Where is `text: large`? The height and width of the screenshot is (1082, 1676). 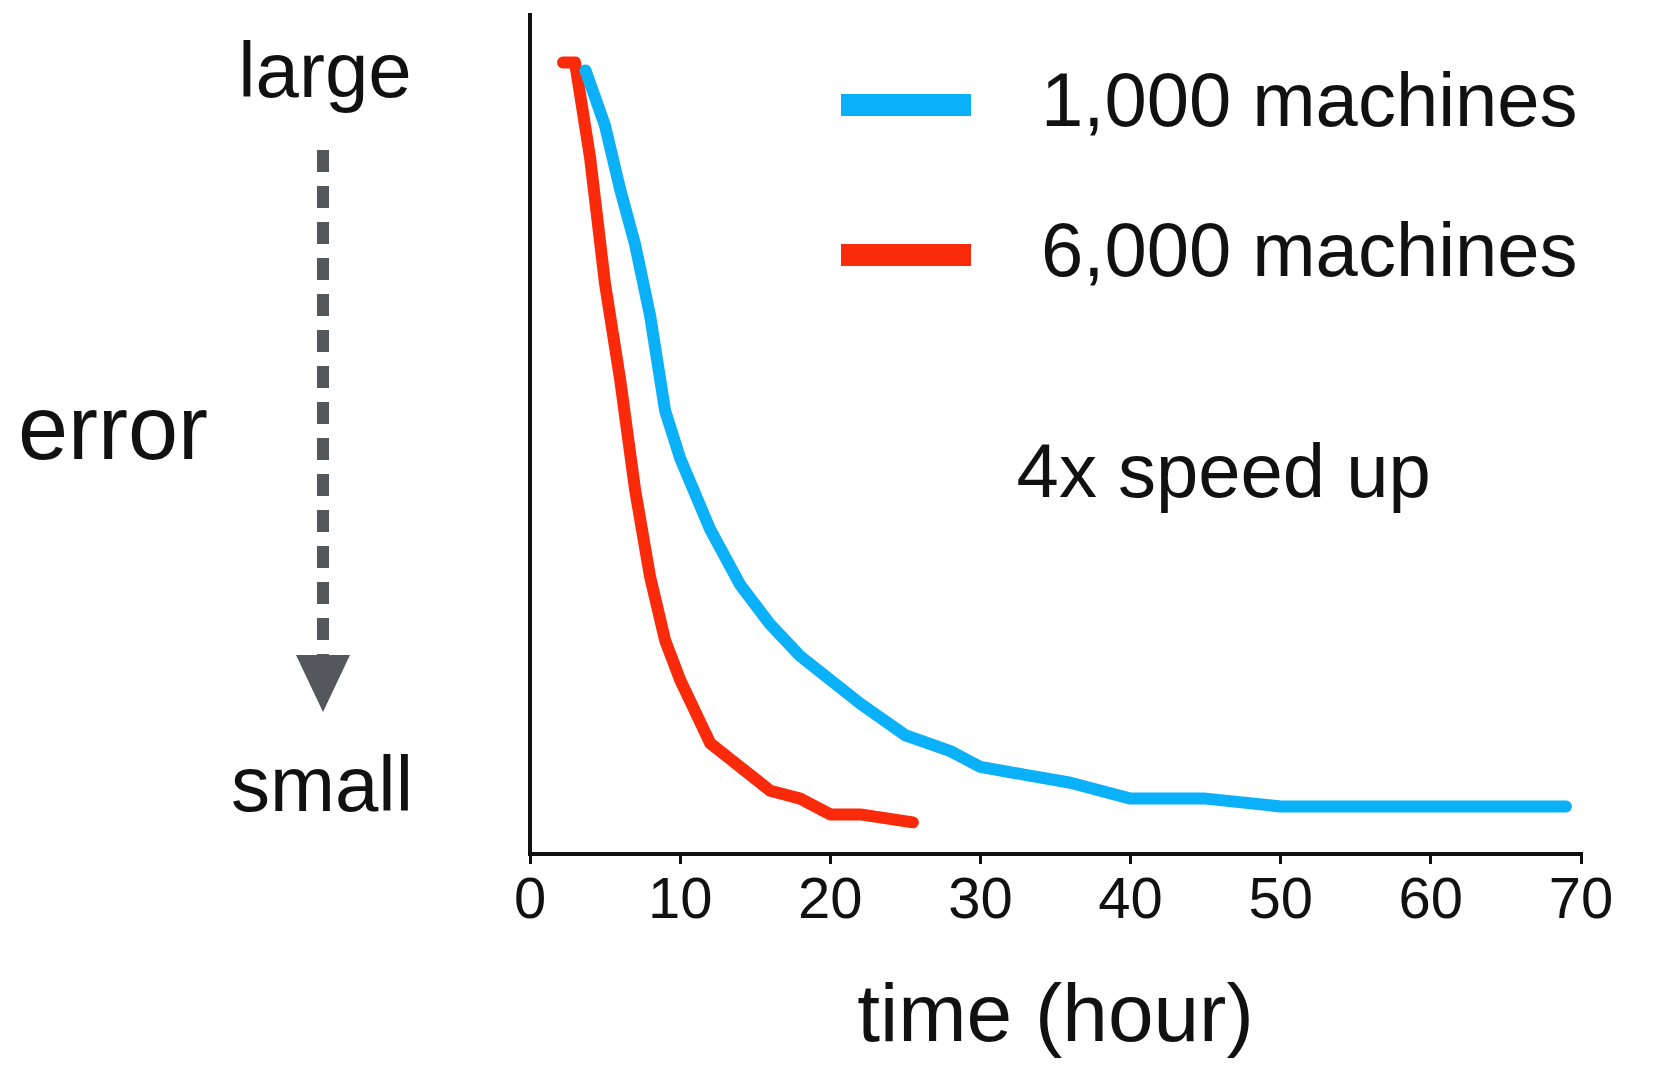
text: large is located at coordinates (325, 69).